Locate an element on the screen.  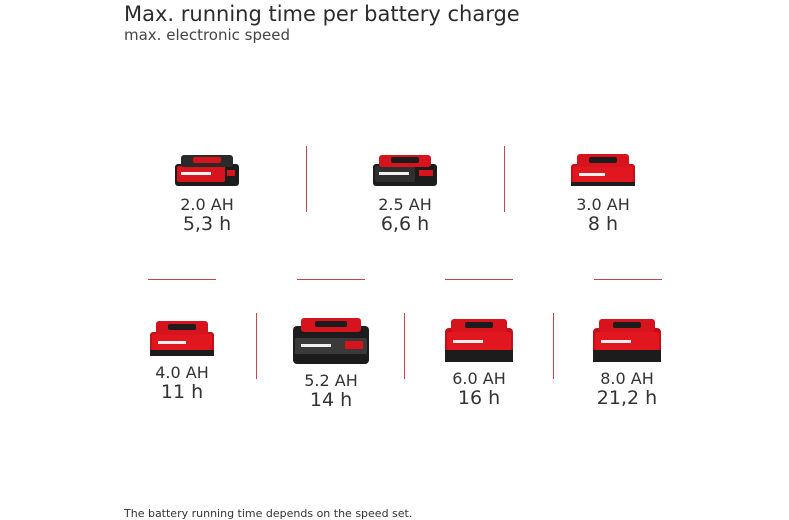
battery-card-2-0ah: 2.0 AH 5,3 h is located at coordinates (207, 192).